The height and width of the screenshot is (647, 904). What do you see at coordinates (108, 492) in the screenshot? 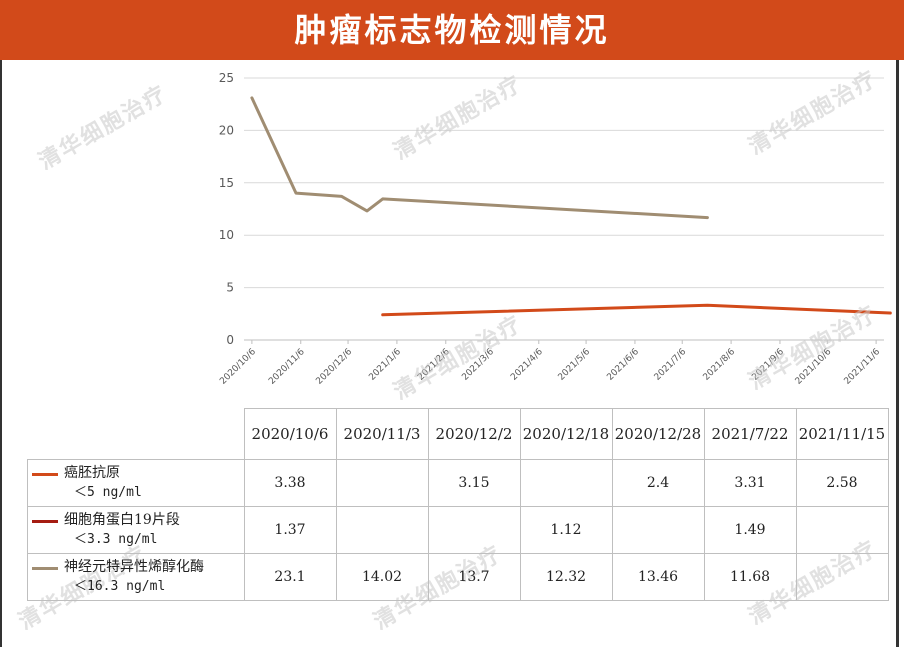
I see `reference-limit: ＜5 ng/ml` at bounding box center [108, 492].